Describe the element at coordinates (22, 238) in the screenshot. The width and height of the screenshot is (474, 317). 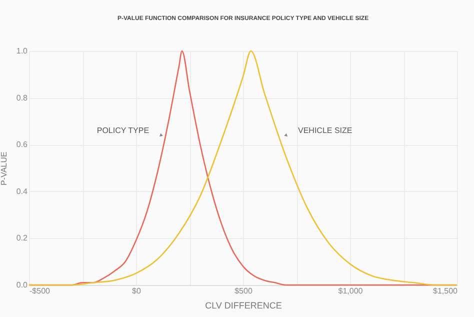
I see `y-tick-label: 0.2` at that location.